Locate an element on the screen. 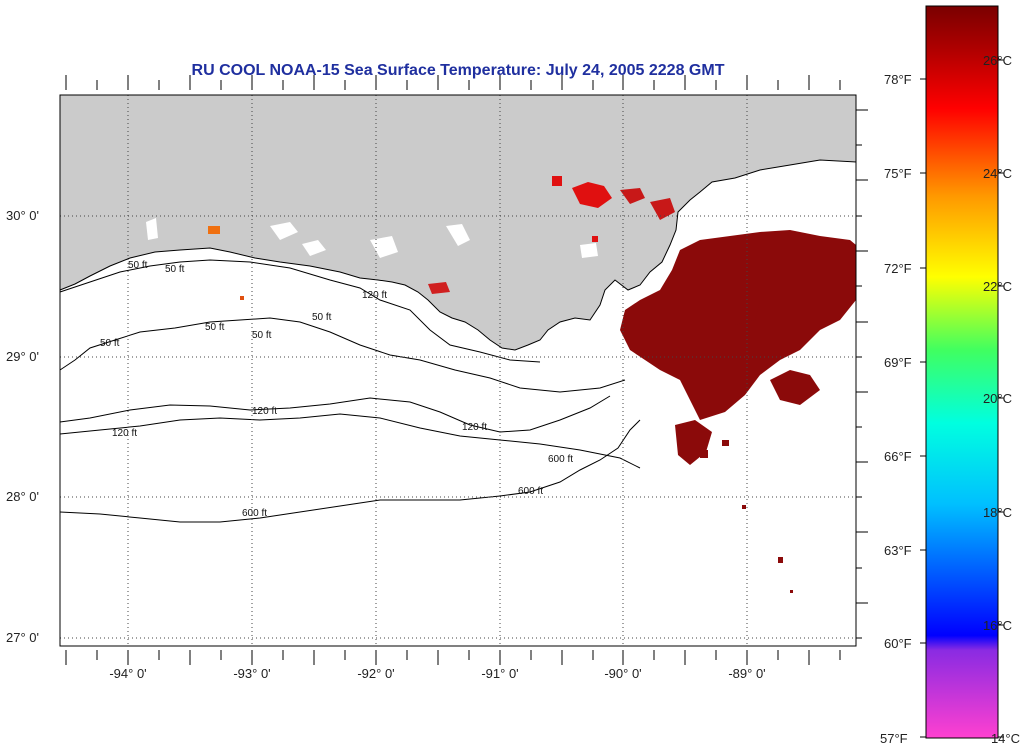  lon-label: -92° 0' is located at coordinates (375, 673).